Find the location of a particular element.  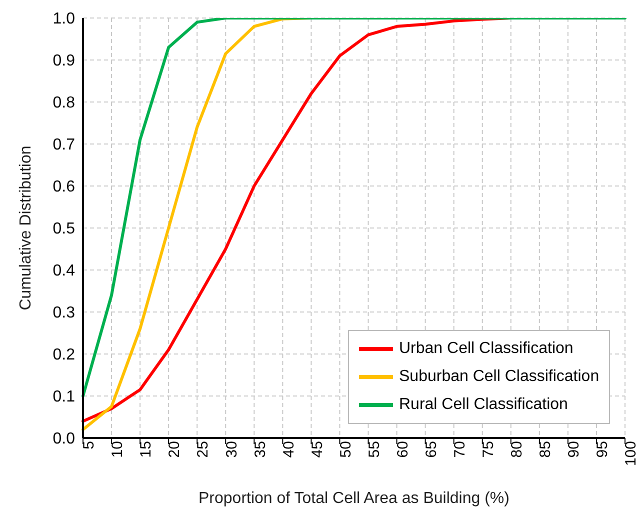

y-axis-title: Cumulative Distribution is located at coordinates (26, 228).